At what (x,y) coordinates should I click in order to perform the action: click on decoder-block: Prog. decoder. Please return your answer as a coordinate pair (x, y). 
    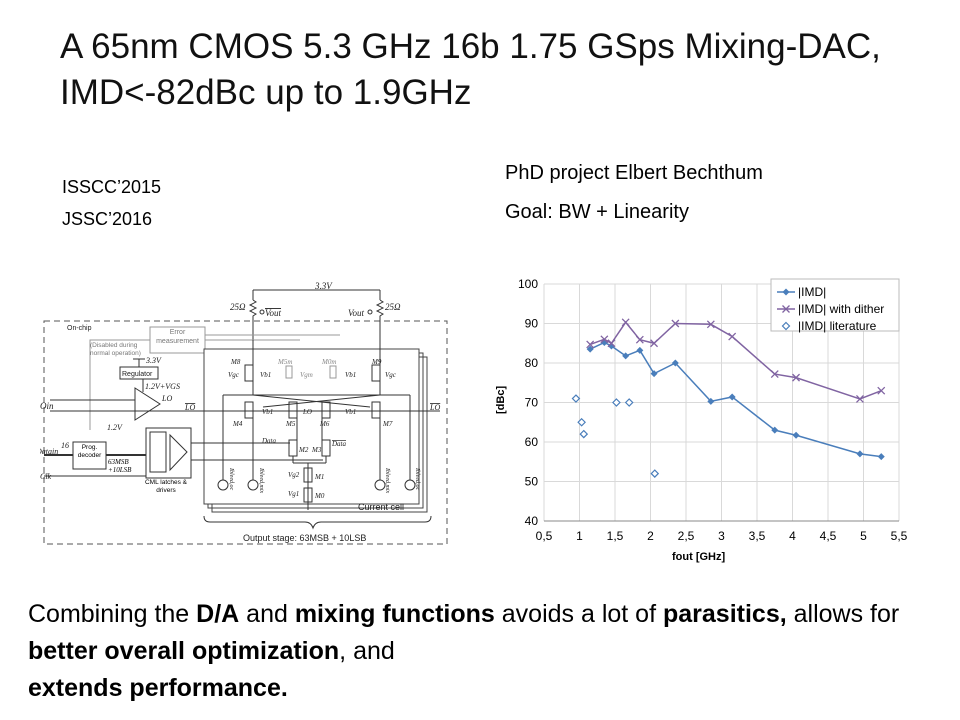
    Looking at the image, I should click on (89, 451).